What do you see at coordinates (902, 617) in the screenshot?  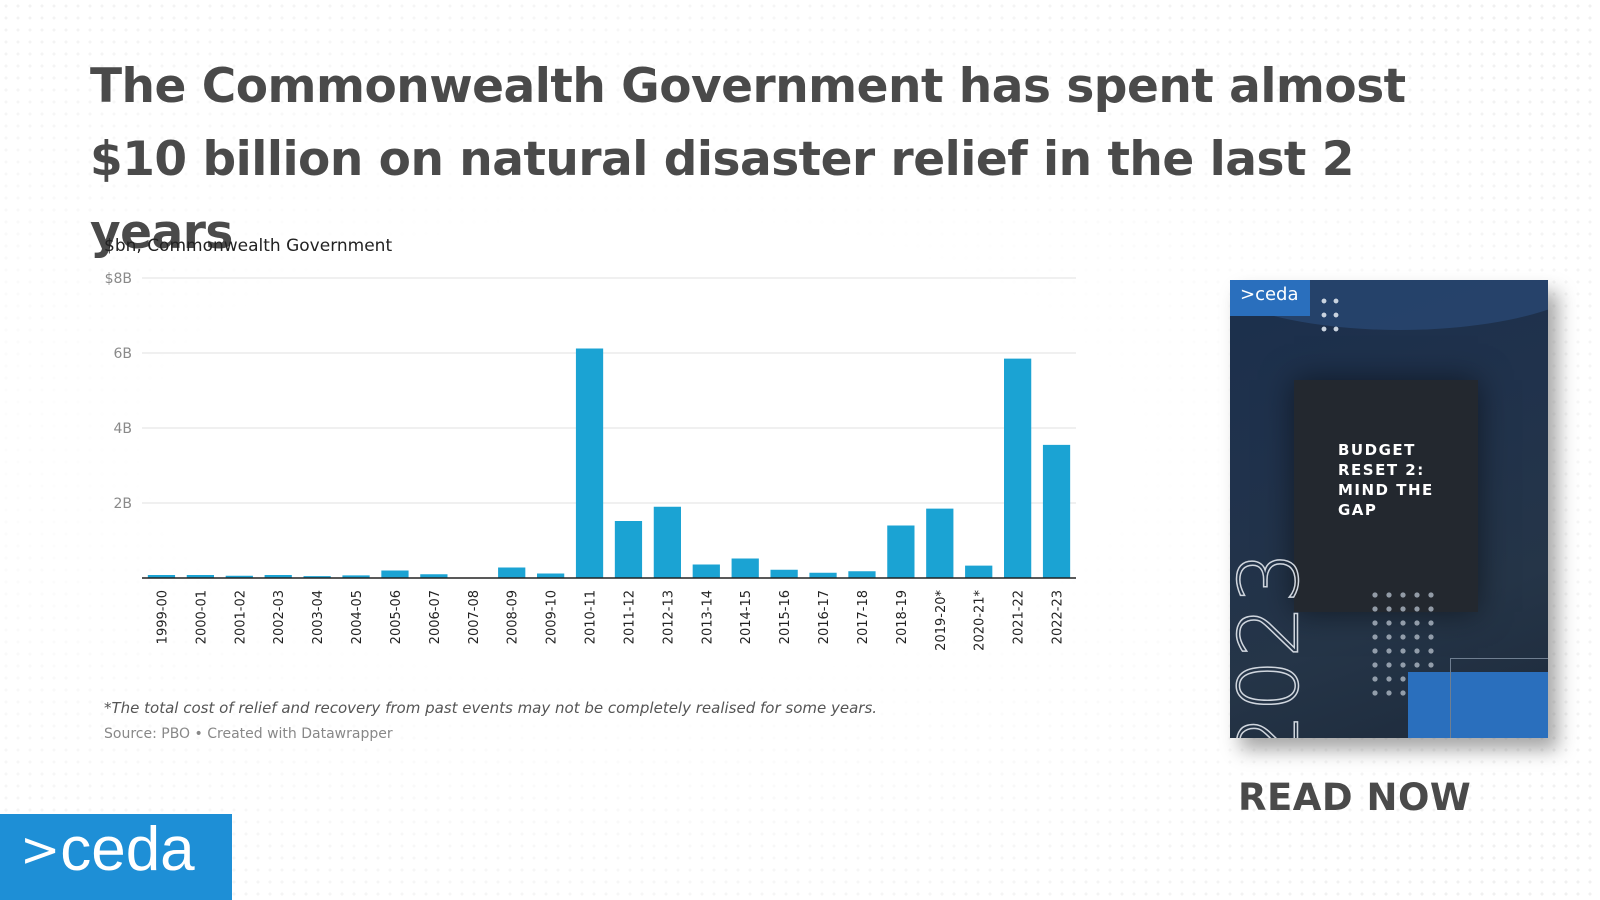 I see `x-tick-label: 2018-19` at bounding box center [902, 617].